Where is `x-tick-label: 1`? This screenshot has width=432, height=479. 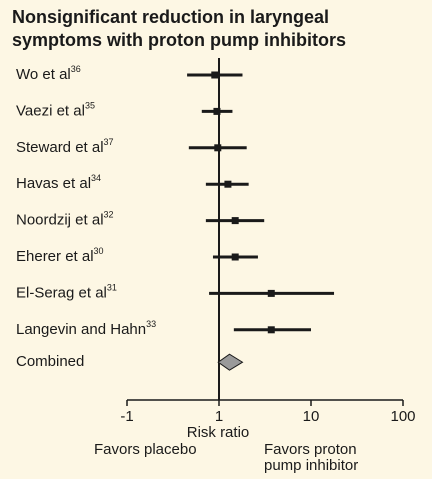
x-tick-label: 1 is located at coordinates (219, 416).